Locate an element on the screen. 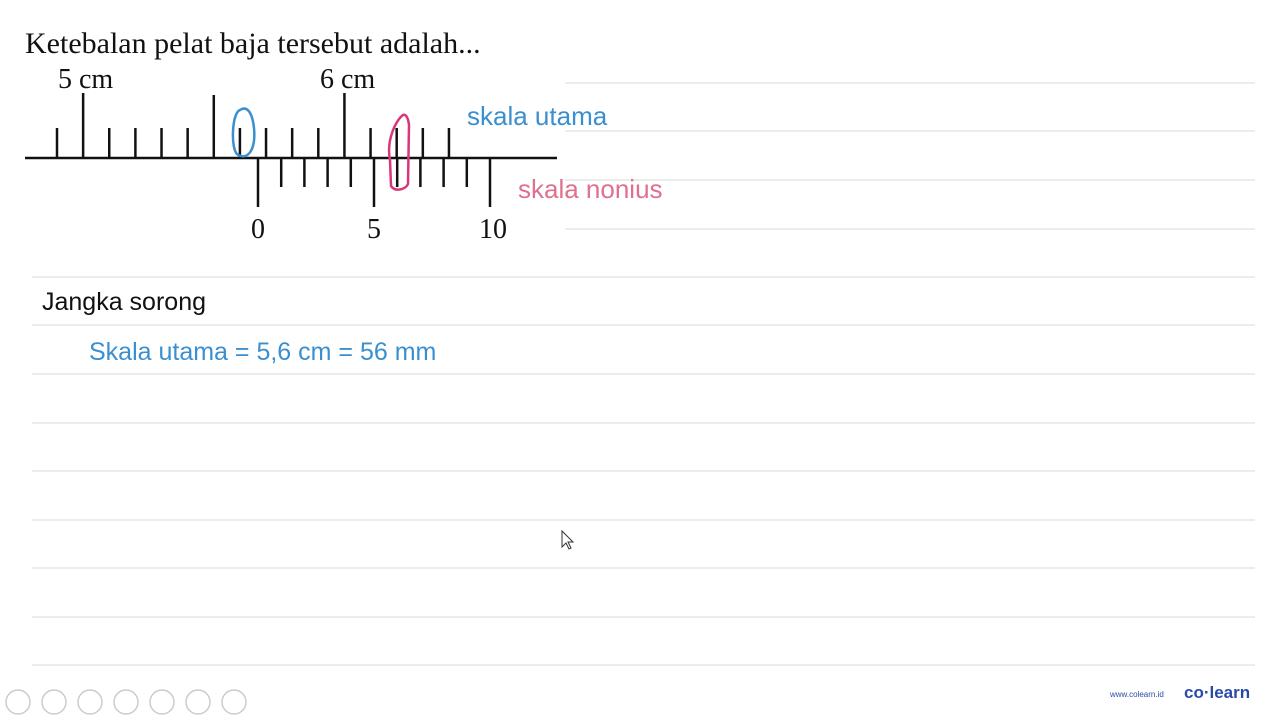 Image resolution: width=1280 pixels, height=720 pixels. website: www.colearn.id is located at coordinates (1136, 694).